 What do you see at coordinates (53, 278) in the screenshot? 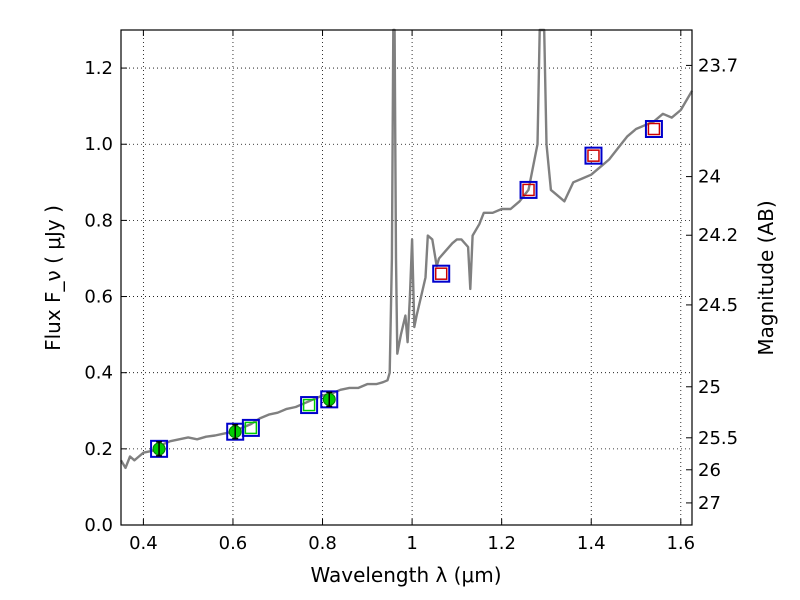
I see `y-axis-title: Flux F_ν ( μJy )` at bounding box center [53, 278].